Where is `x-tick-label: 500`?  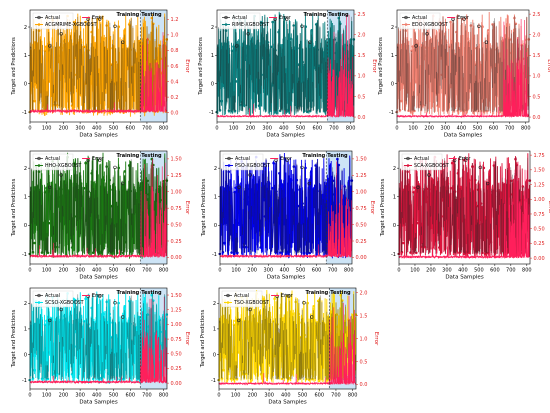 x-tick-label: 500 is located at coordinates (303, 396).